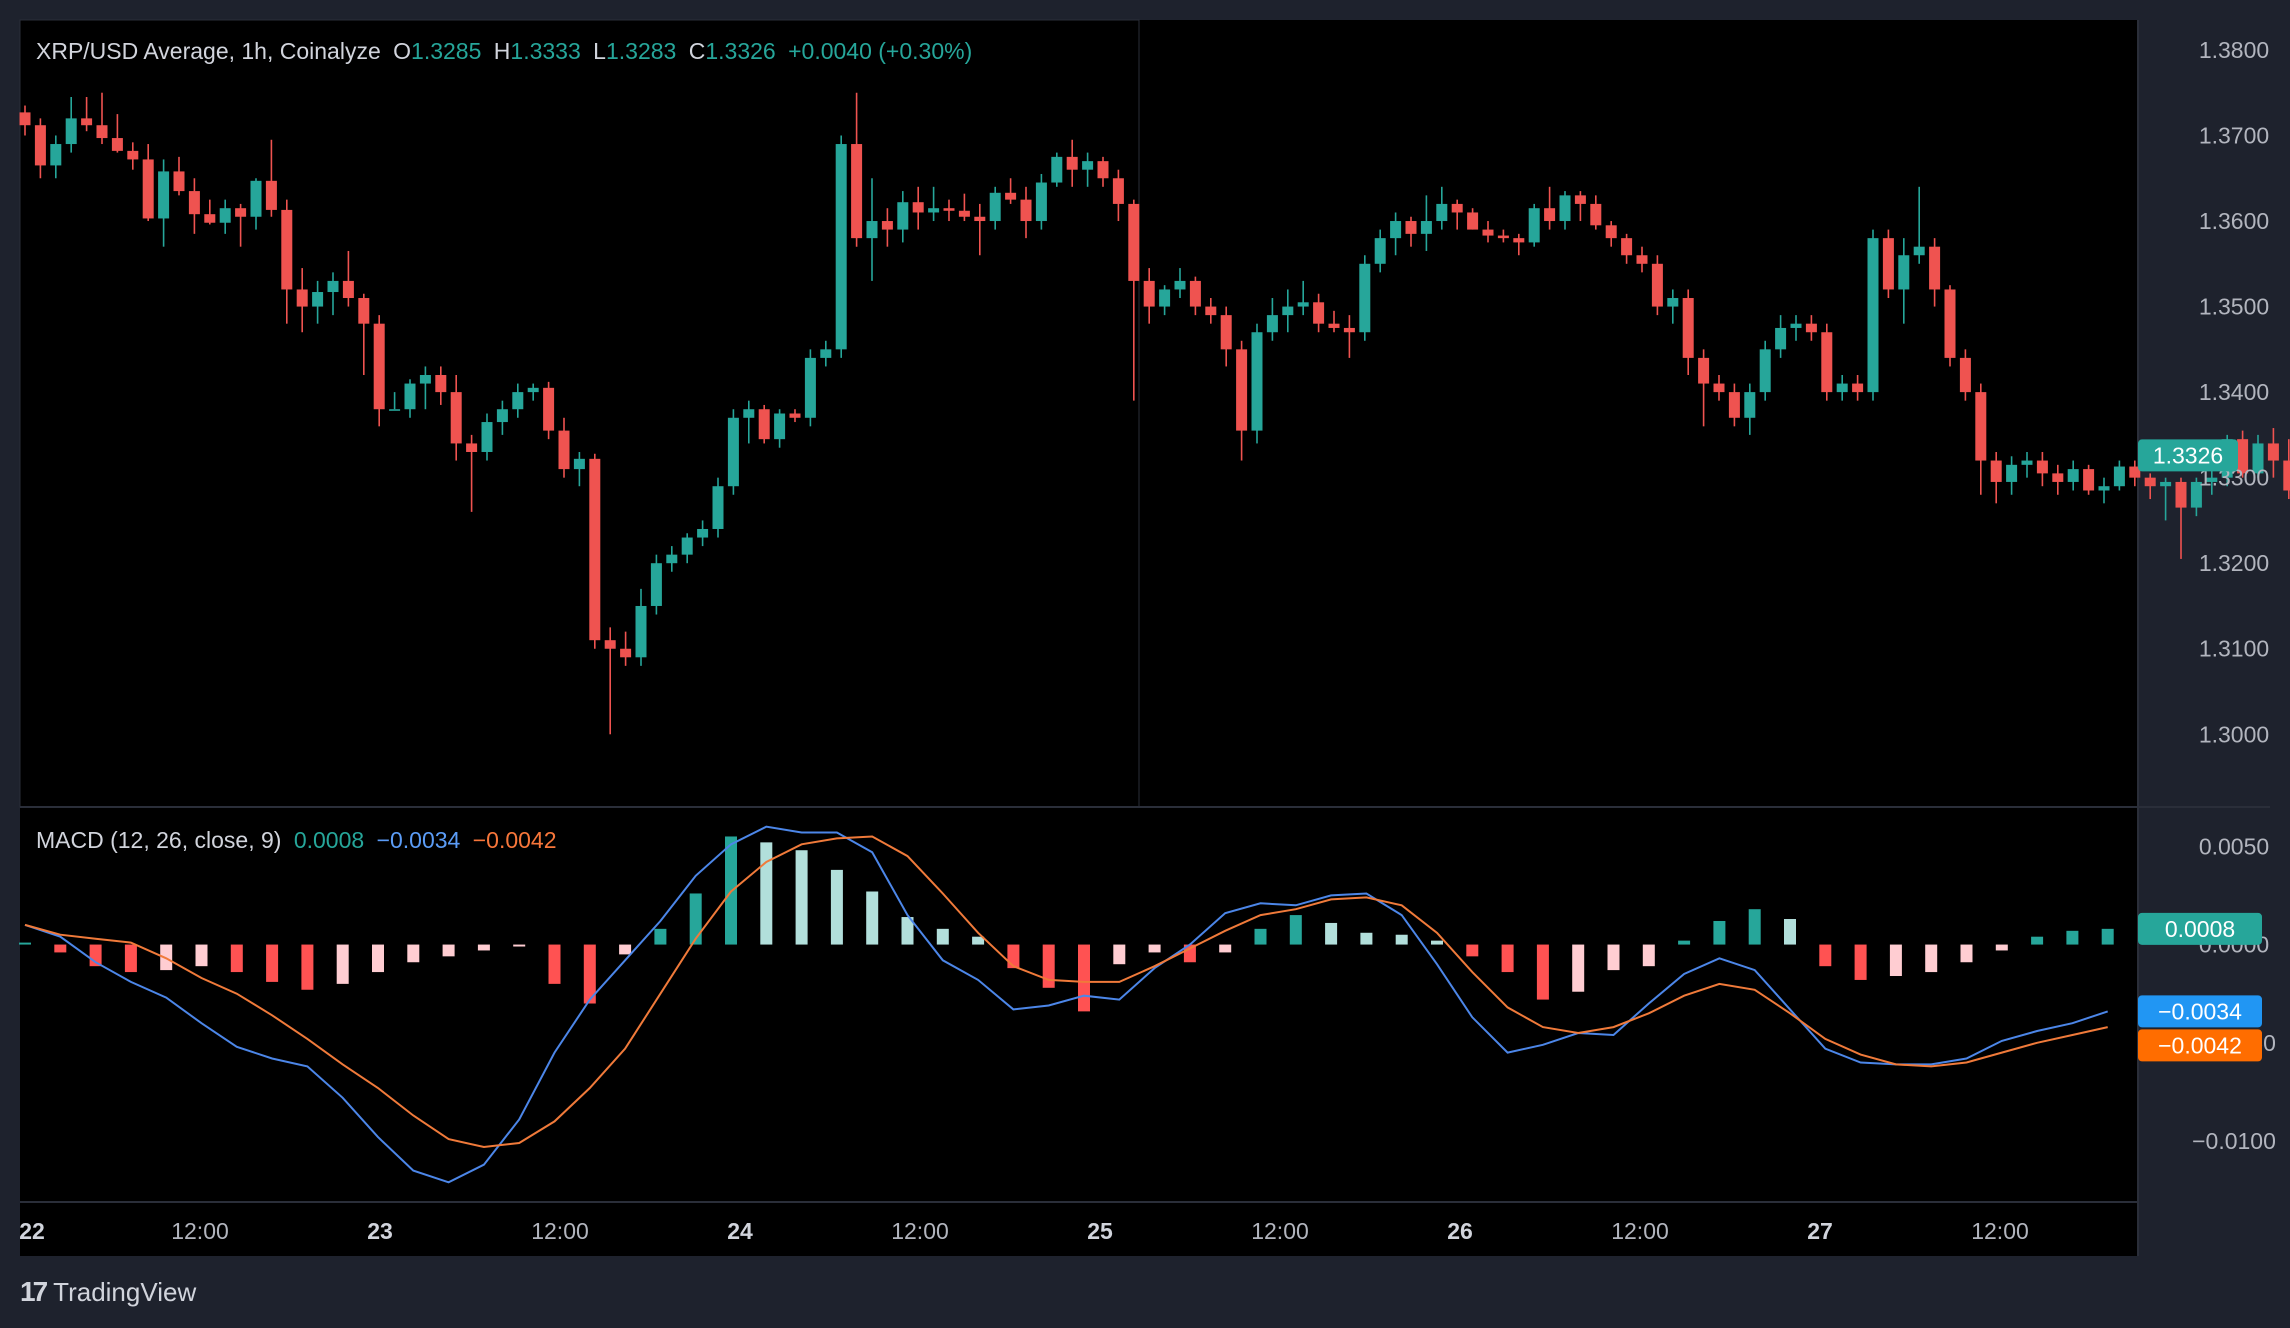 The image size is (2290, 1328). What do you see at coordinates (2234, 846) in the screenshot?
I see `macd-tick-label: 0.0050` at bounding box center [2234, 846].